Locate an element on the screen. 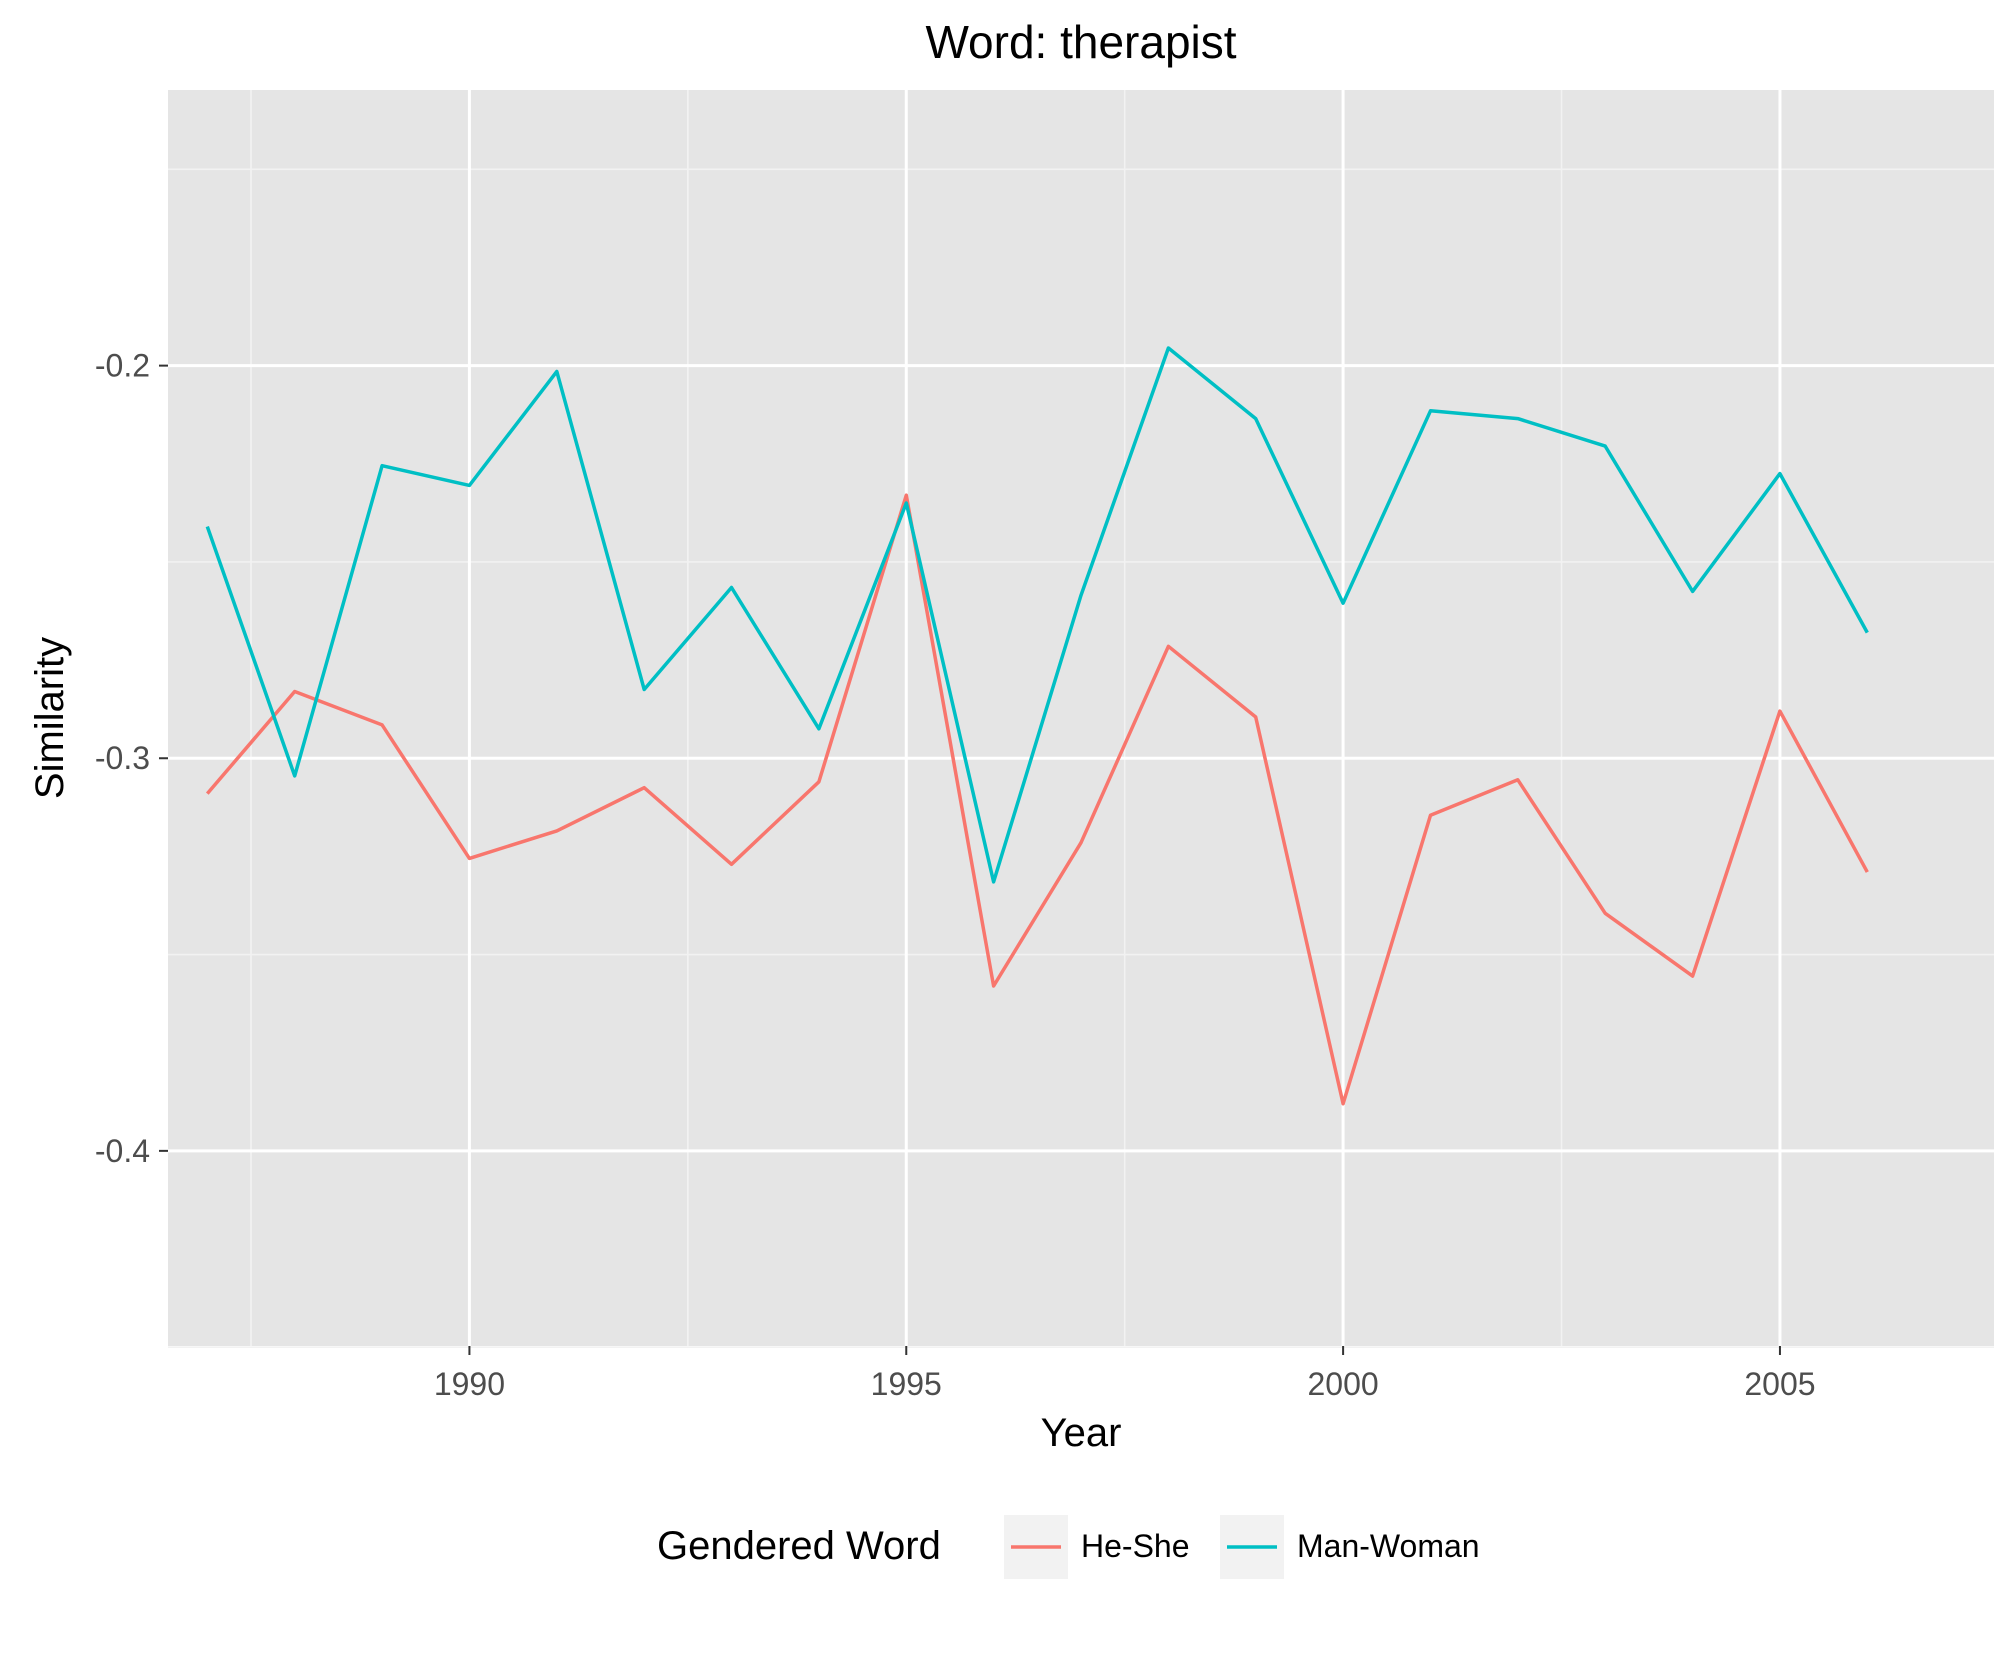 The height and width of the screenshot is (1654, 2016). x-tick-labels: 1990 1995 2000 2005 is located at coordinates (1125, 1384).